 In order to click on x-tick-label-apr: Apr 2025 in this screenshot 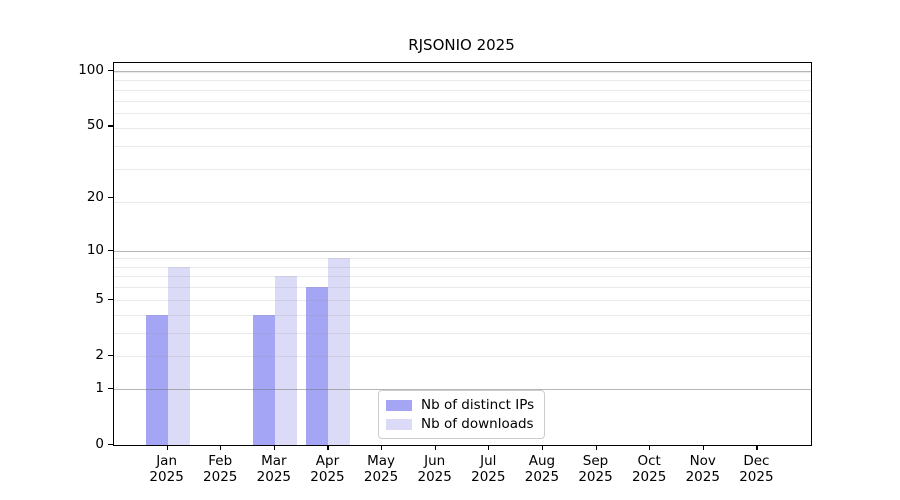, I will do `click(327, 469)`.